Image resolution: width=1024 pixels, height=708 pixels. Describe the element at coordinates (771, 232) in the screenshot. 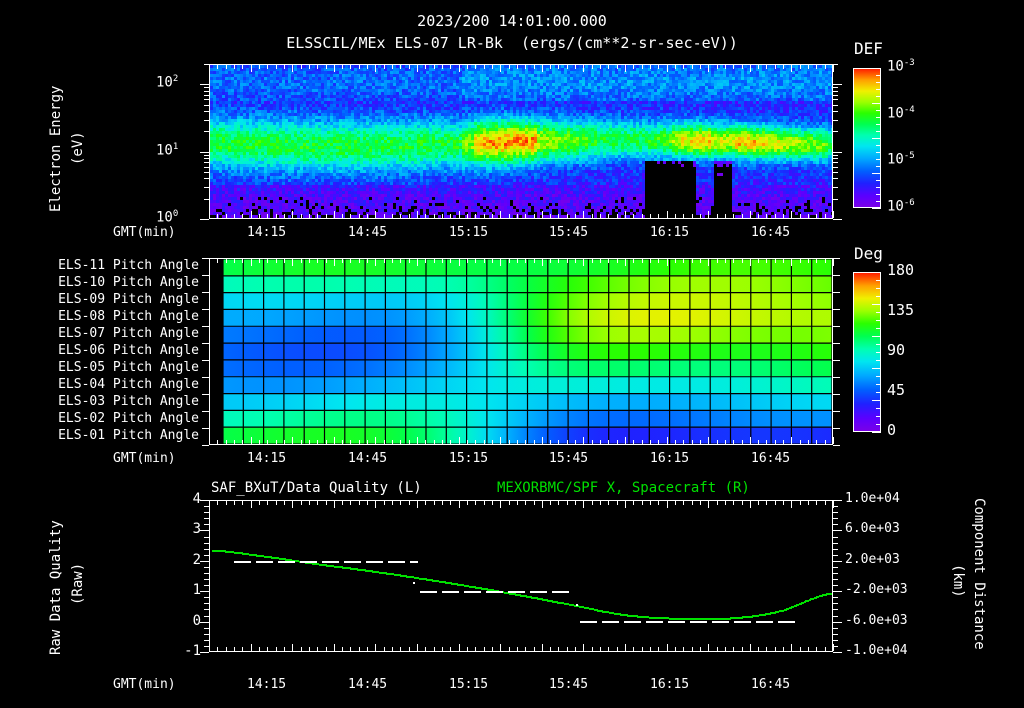

I see `panel1-x-tick-label: 16:45` at that location.